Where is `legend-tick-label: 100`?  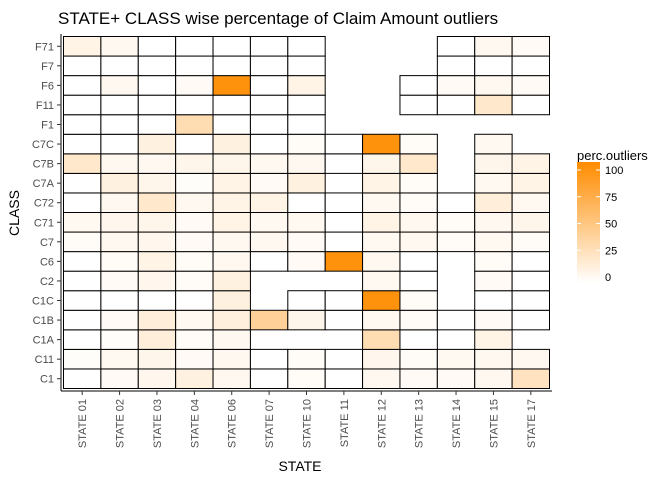 legend-tick-label: 100 is located at coordinates (614, 171).